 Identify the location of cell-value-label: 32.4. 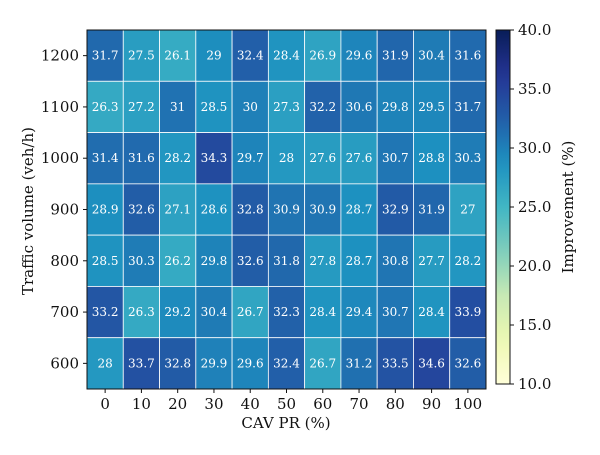
(250, 56).